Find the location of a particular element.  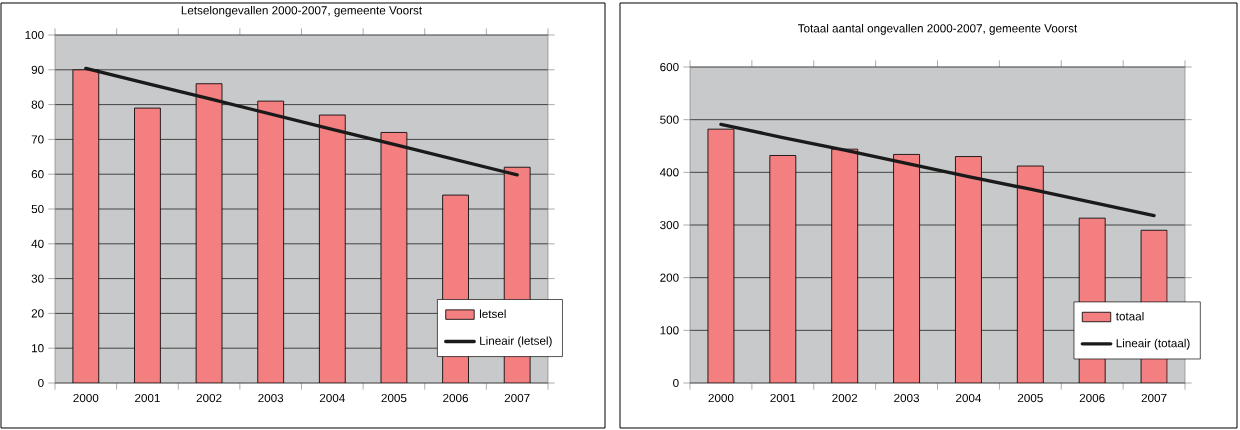

legend-label: Lineair (totaal) is located at coordinates (1153, 344).